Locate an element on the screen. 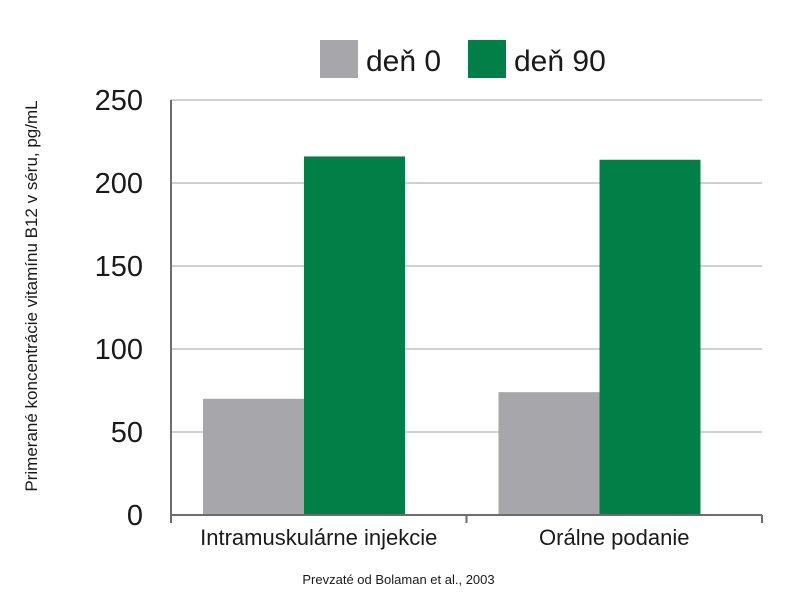  y-tick-label: 200 is located at coordinates (119, 184).